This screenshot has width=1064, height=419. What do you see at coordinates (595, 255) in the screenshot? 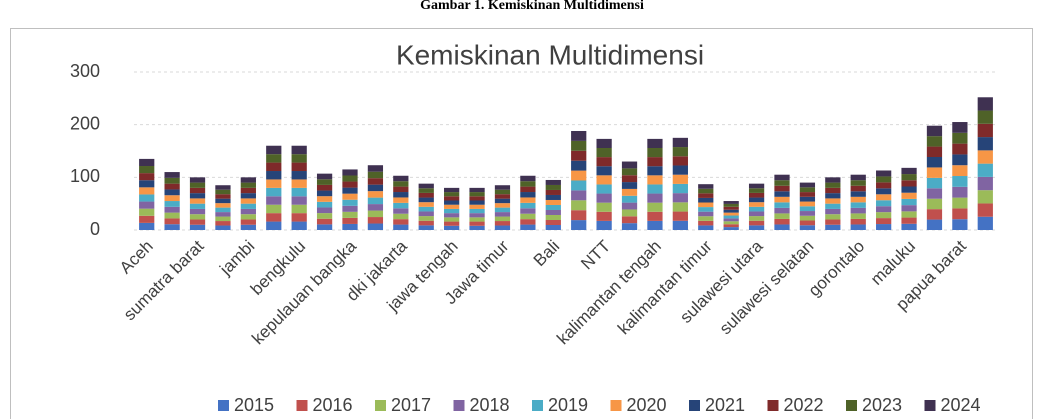
I see `x-tick-label: NTT` at bounding box center [595, 255].